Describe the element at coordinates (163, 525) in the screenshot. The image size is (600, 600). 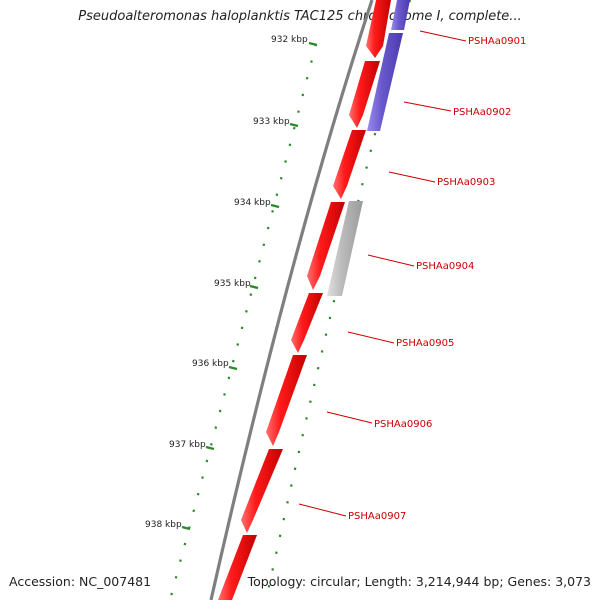
I see `tick-label: 938 kbp` at that location.